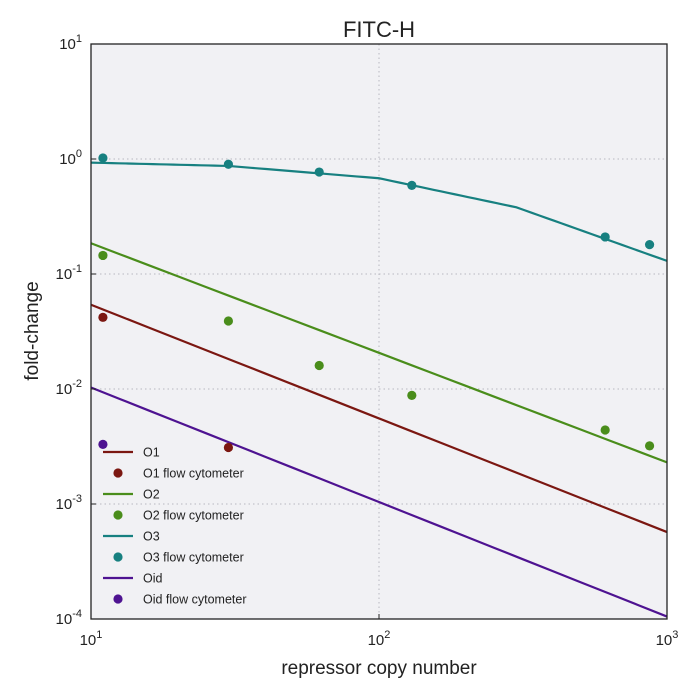 Image resolution: width=700 pixels, height=700 pixels. What do you see at coordinates (76, 330) in the screenshot?
I see `y-axis-ticks: 10⁻⁴ 10⁻³ 10⁻² 10⁻¹ 10⁰ 10¹` at bounding box center [76, 330].